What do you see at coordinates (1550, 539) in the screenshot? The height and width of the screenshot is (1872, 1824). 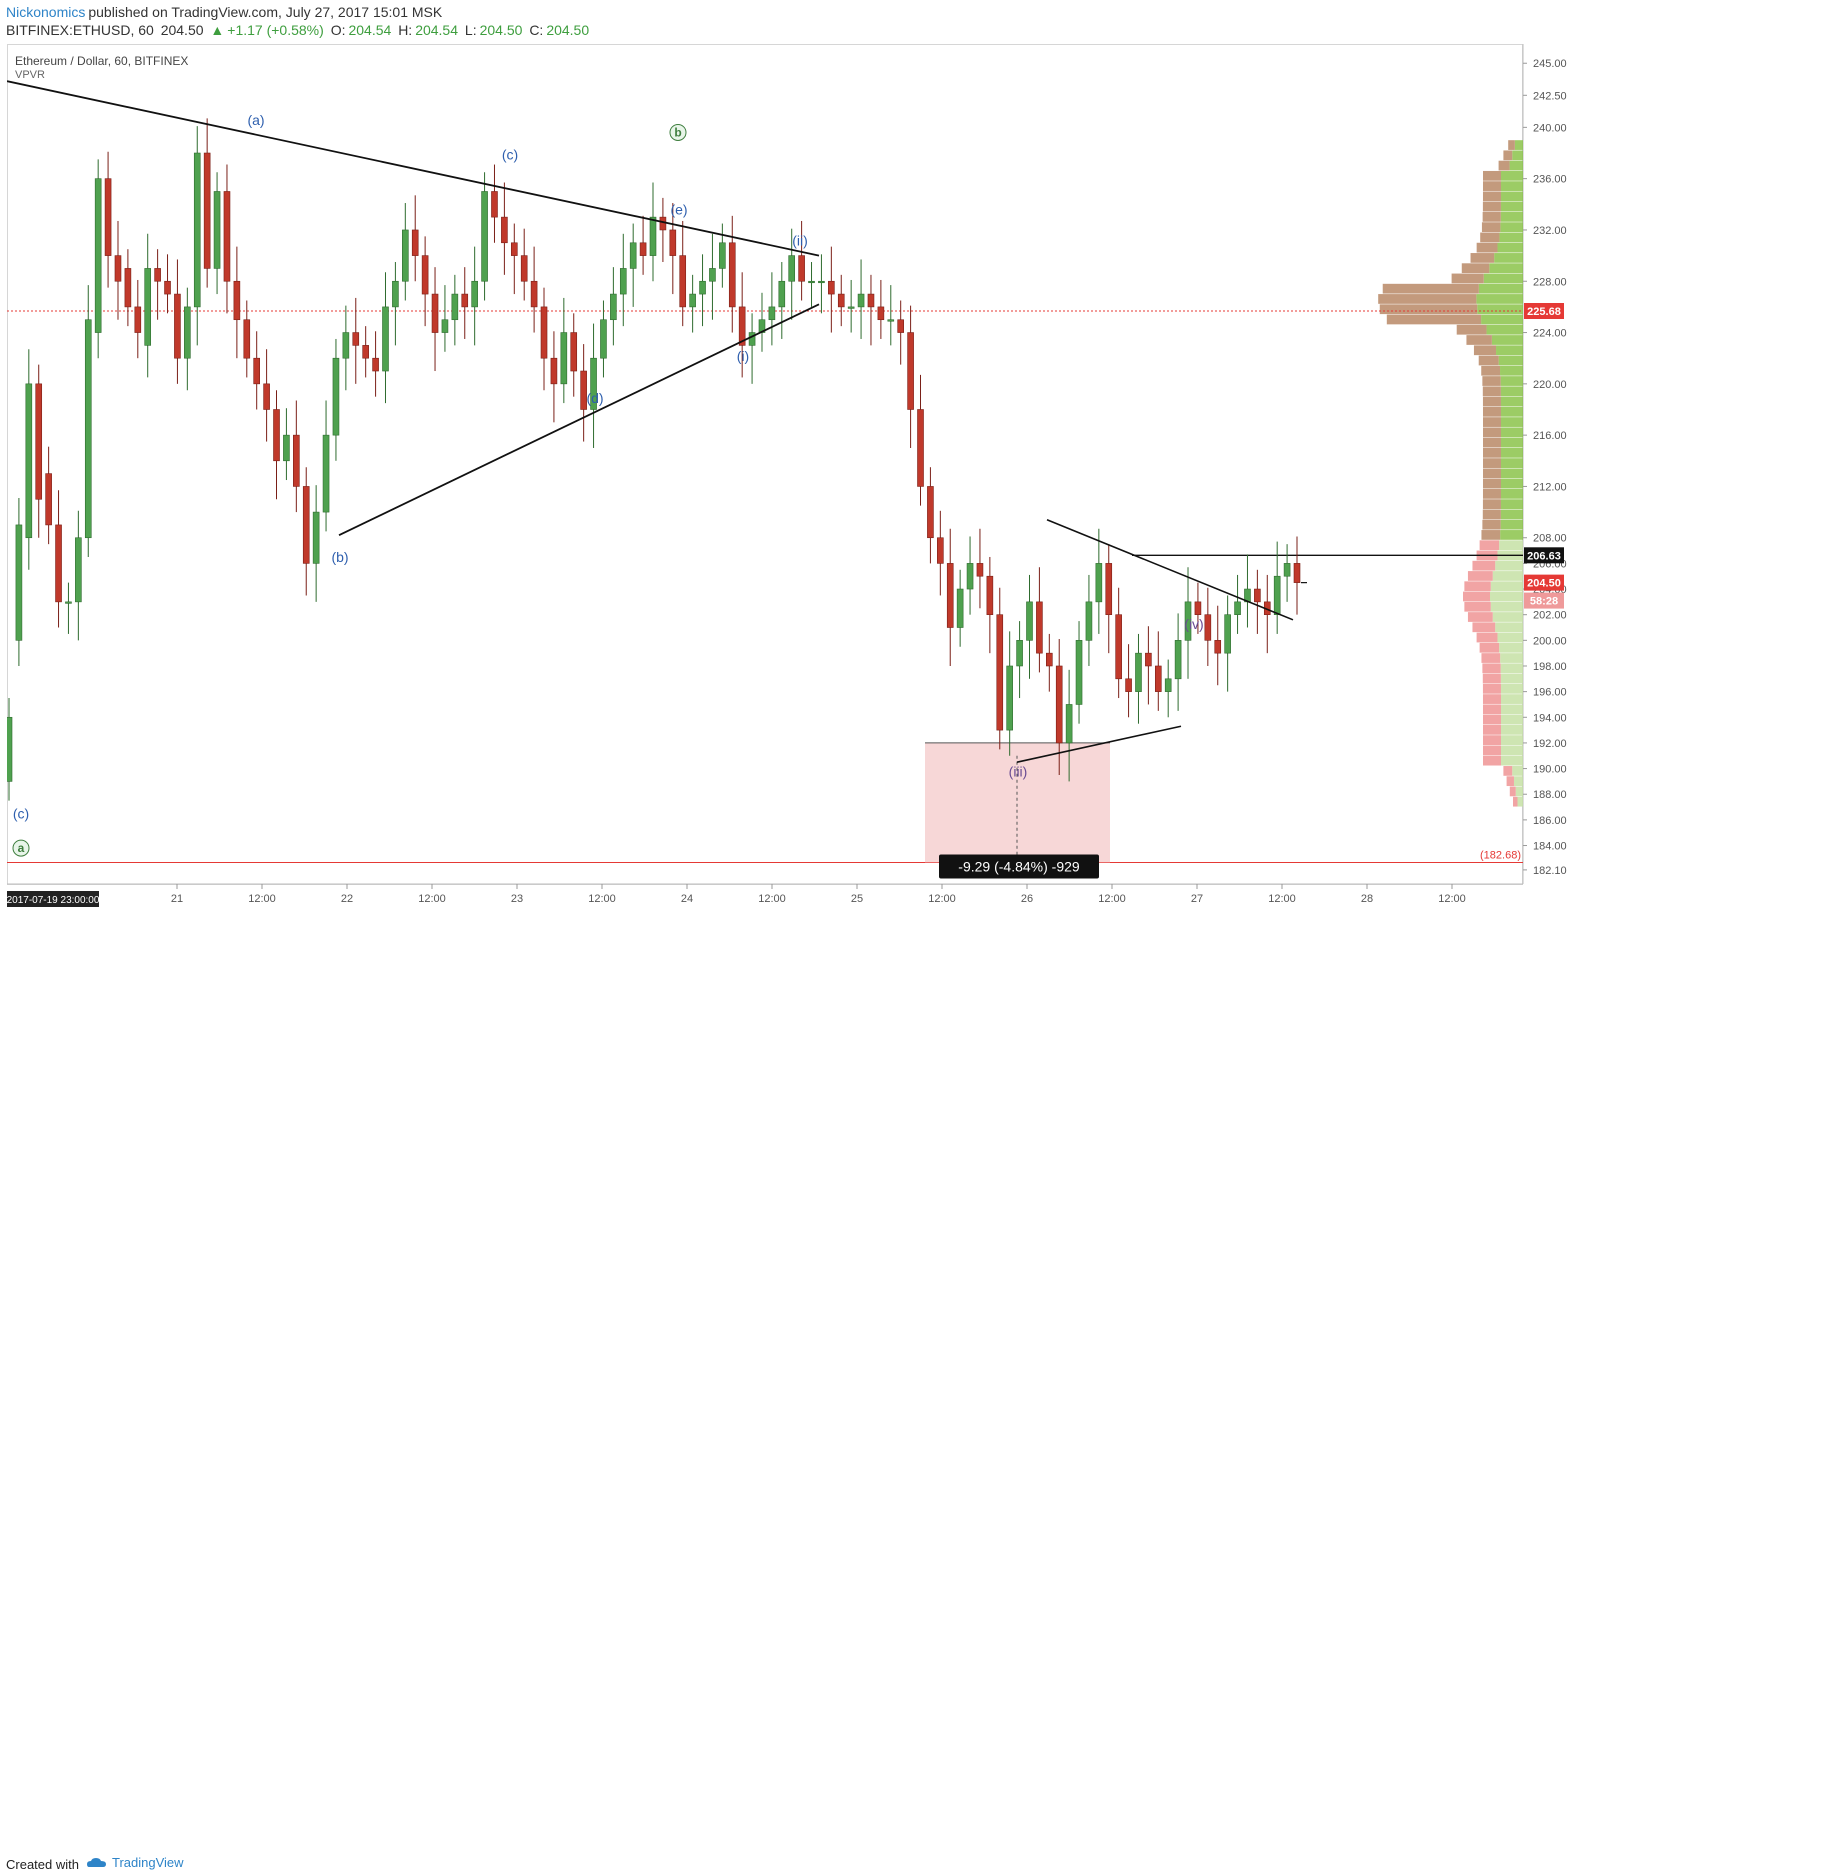 I see `y-tick-label: 208.00` at bounding box center [1550, 539].